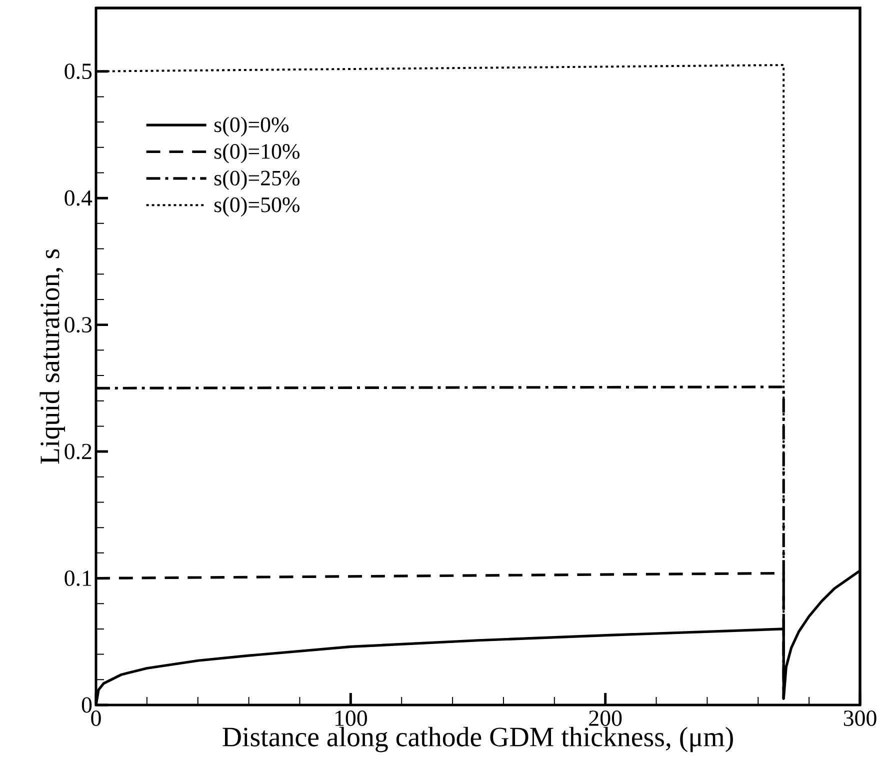  I want to click on legend-label: s(0)=0%, so click(251, 126).